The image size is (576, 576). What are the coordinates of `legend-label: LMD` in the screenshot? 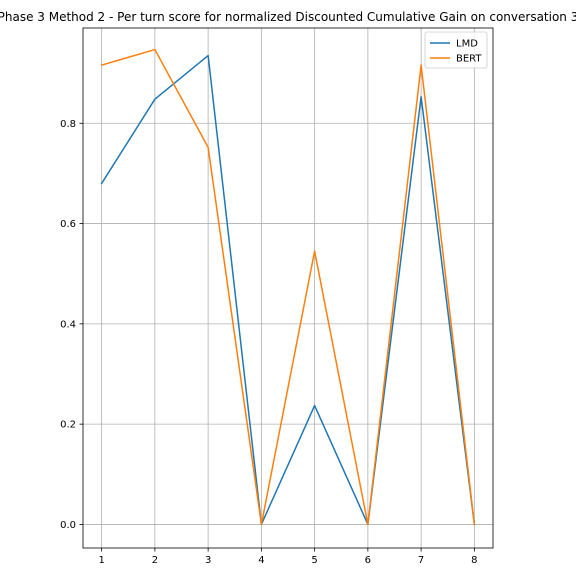 It's located at (467, 44).